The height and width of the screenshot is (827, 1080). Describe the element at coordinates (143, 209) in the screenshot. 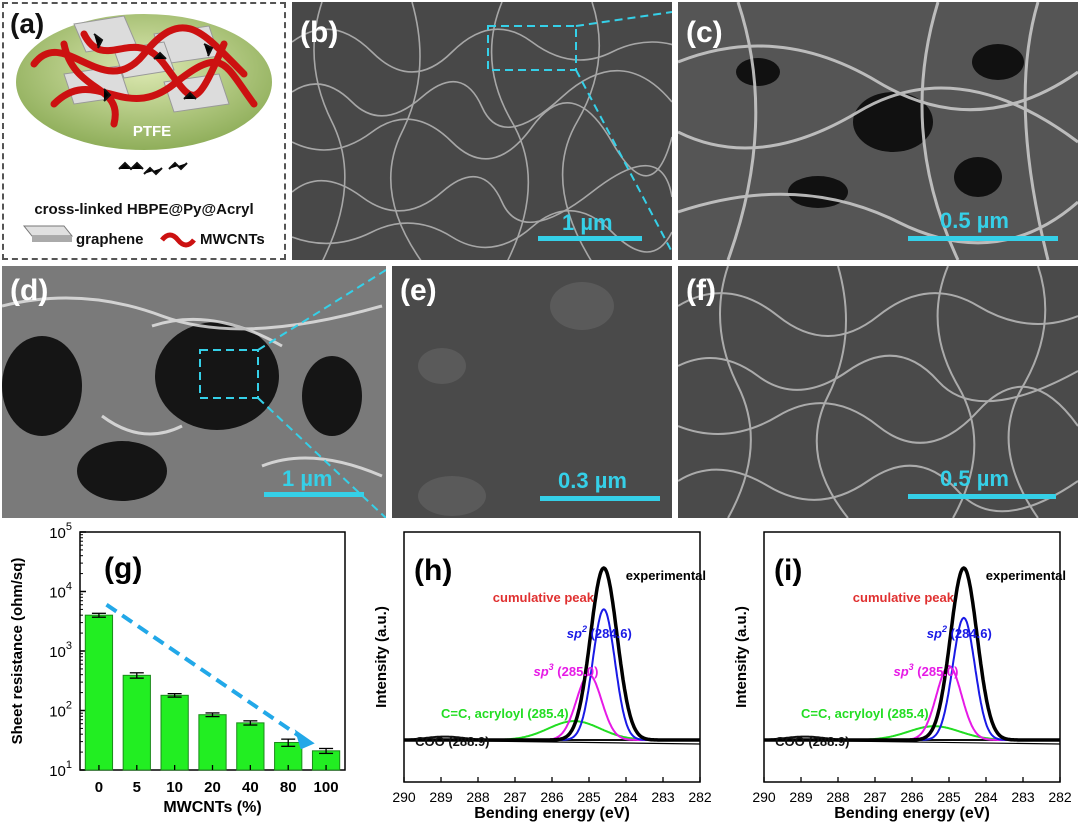

I see `crosslinked-label: cross-linked HBPE@Py@Acryl` at that location.